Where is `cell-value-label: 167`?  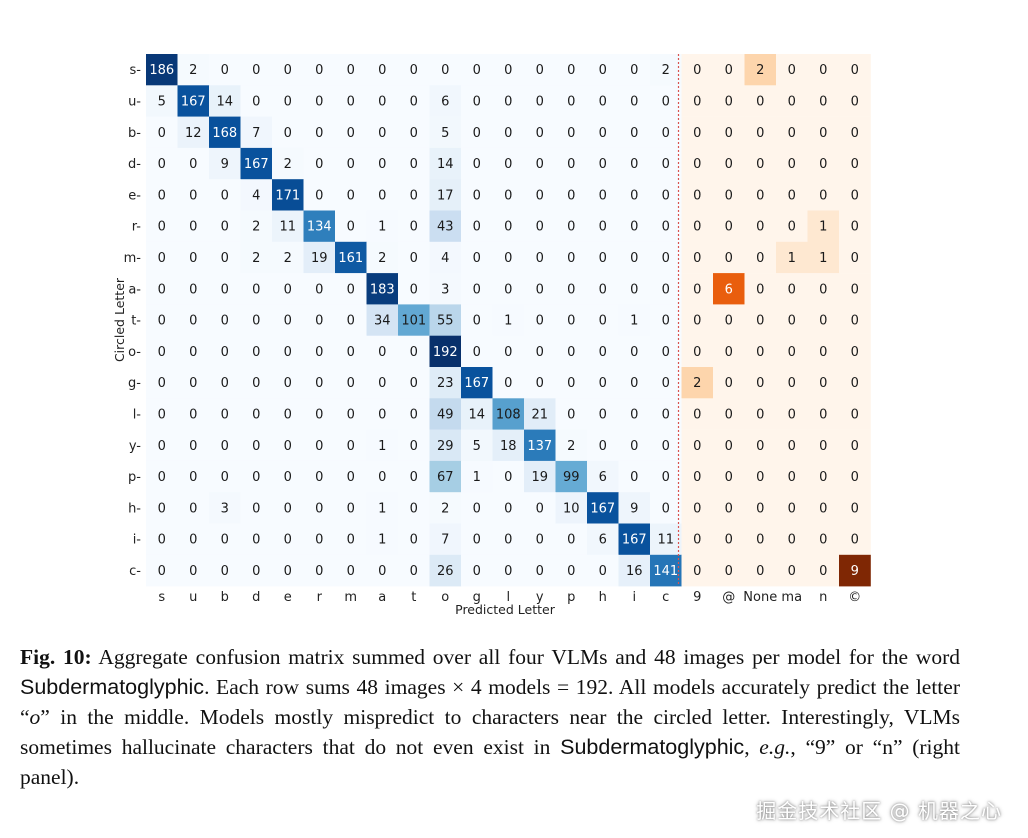
cell-value-label: 167 is located at coordinates (634, 540).